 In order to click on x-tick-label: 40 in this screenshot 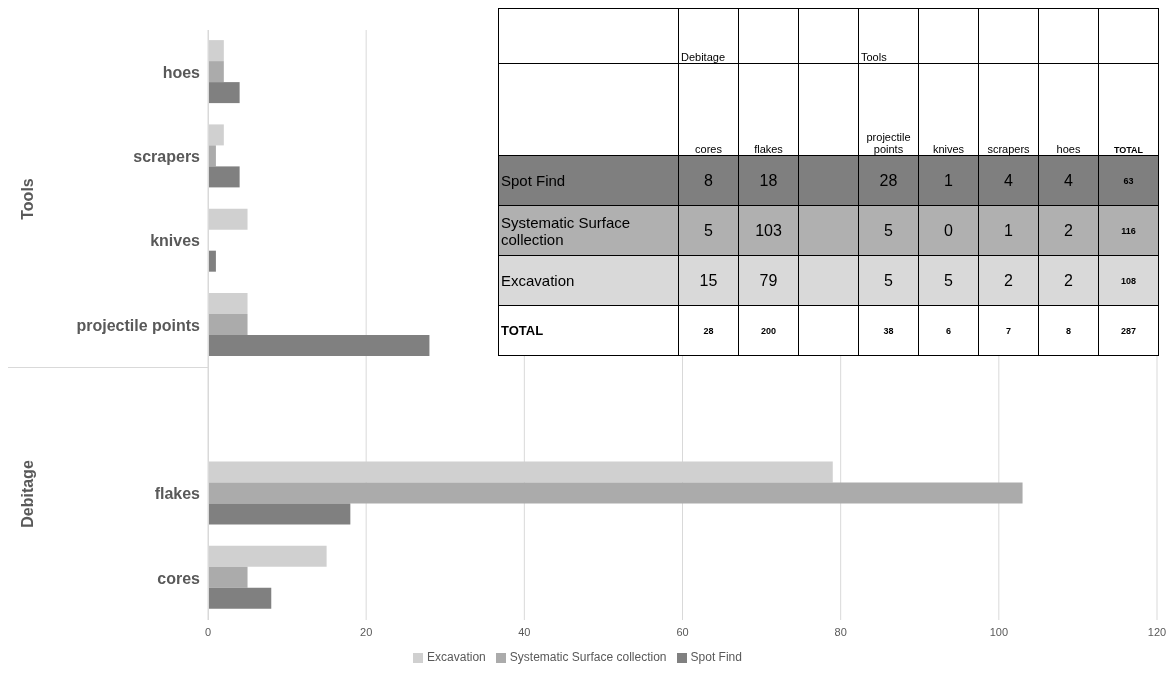, I will do `click(524, 631)`.